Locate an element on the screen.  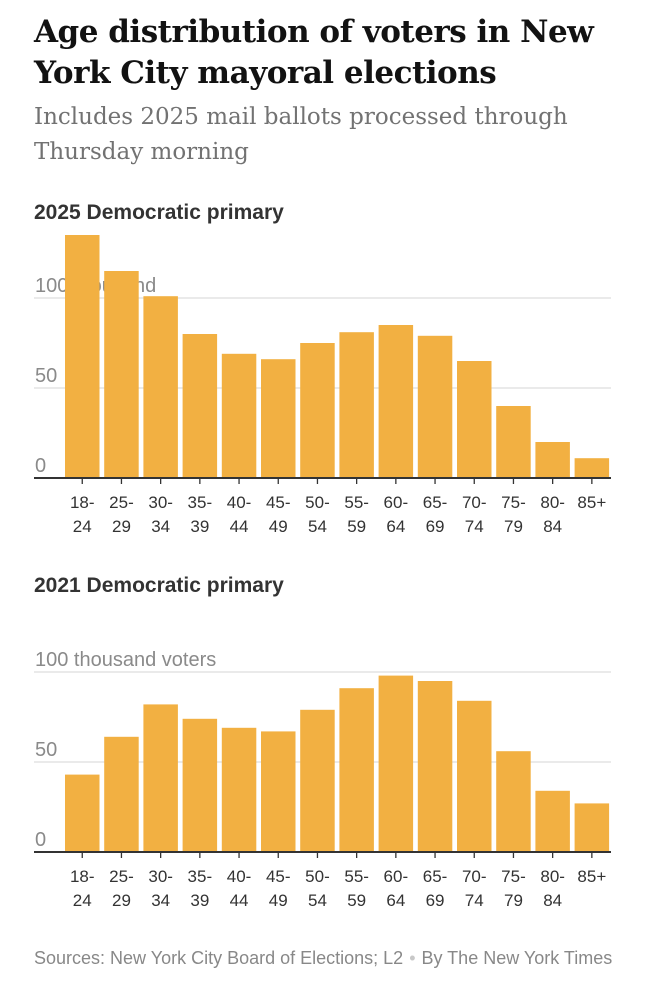
x-tick-label-line1: 50- is located at coordinates (317, 502).